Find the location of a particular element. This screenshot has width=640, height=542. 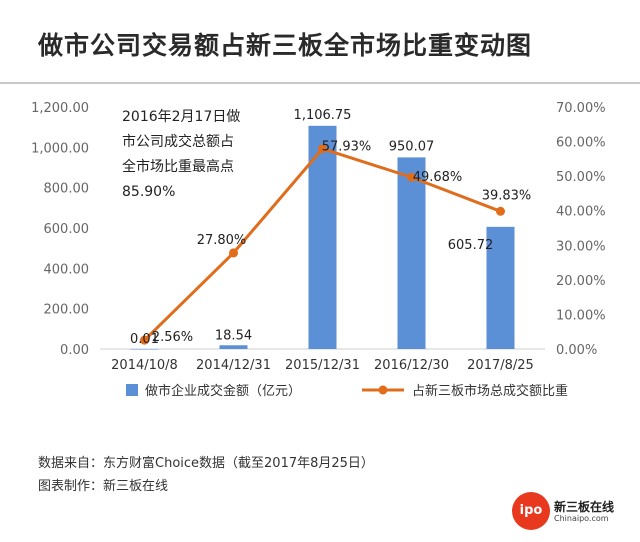

page-title: 做市公司交易额占新三板全市场比重变动图 is located at coordinates (285, 45).